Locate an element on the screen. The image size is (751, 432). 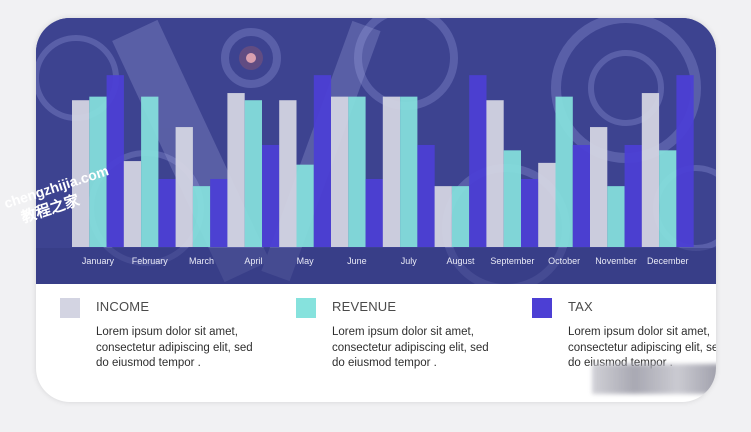
bar-income-november is located at coordinates (599, 187).